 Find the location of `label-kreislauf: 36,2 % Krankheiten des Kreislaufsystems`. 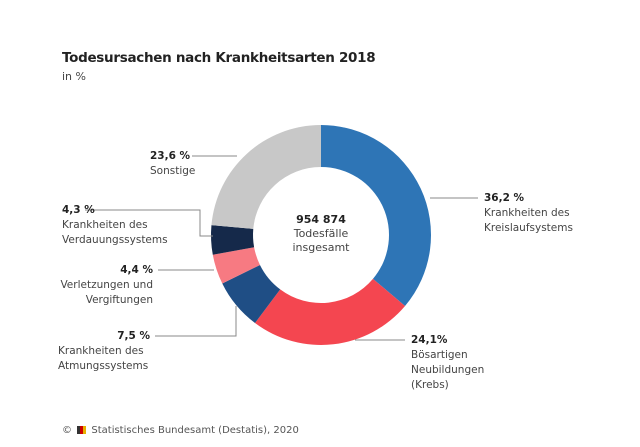

label-kreislauf: 36,2 % Krankheiten des Kreislaufsystems is located at coordinates (539, 213).